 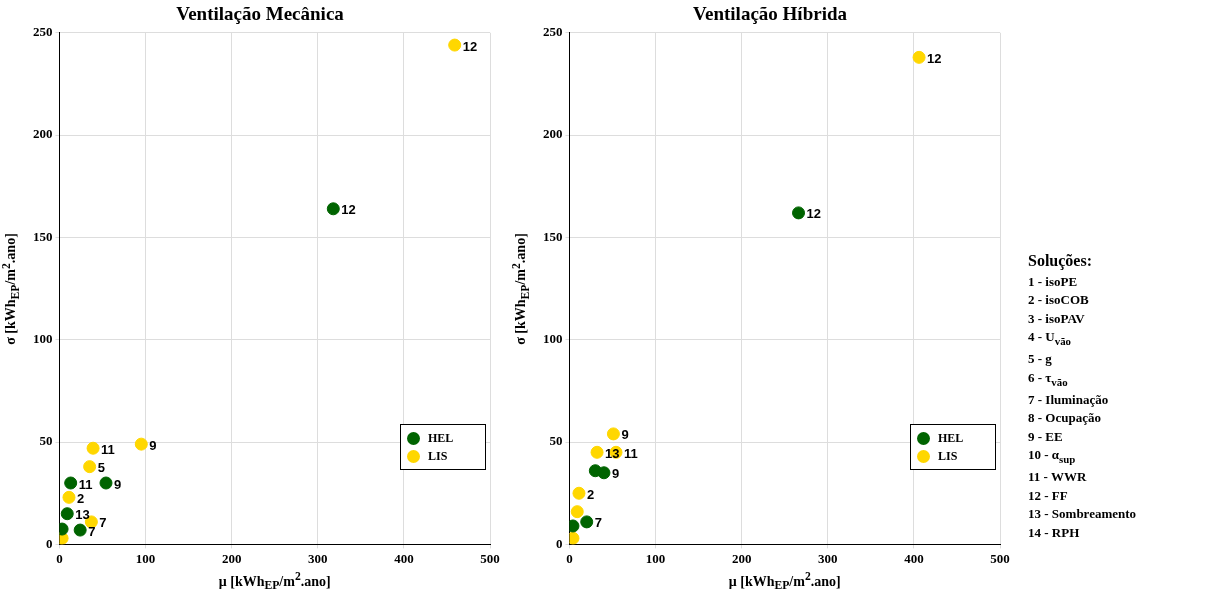 What do you see at coordinates (1053, 281) in the screenshot?
I see `text: 1 - isoPE` at bounding box center [1053, 281].